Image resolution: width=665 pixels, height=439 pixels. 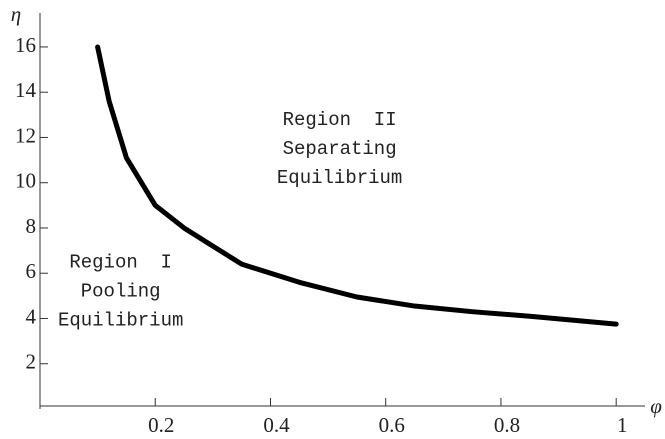 I want to click on y-tick-label: 6, so click(x=31, y=271).